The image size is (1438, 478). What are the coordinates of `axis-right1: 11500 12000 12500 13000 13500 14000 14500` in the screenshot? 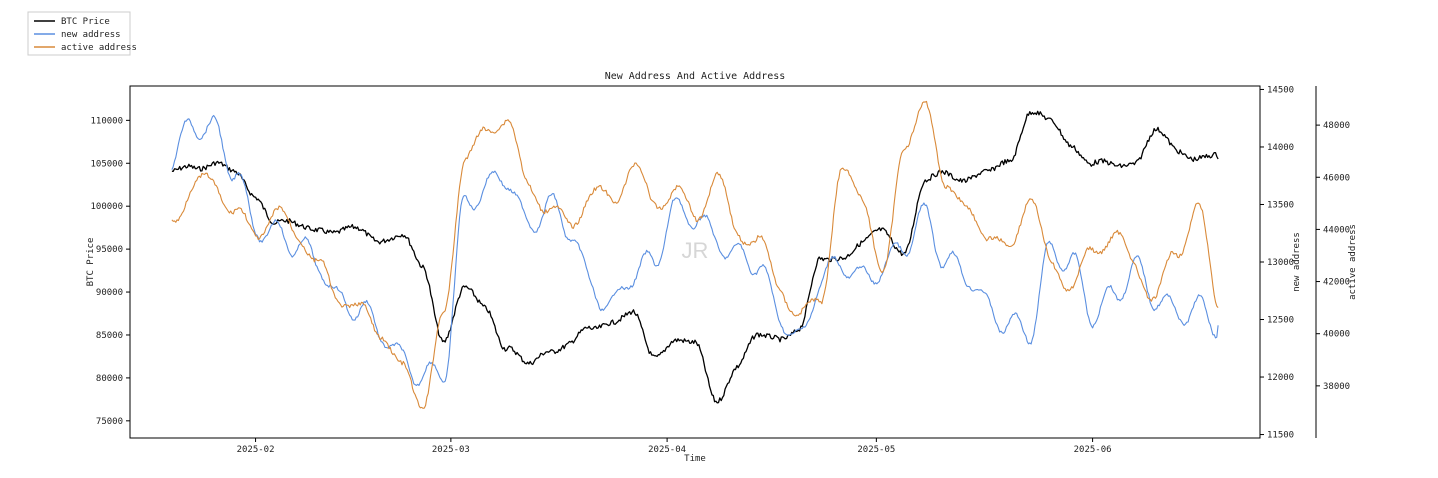 It's located at (1277, 263).